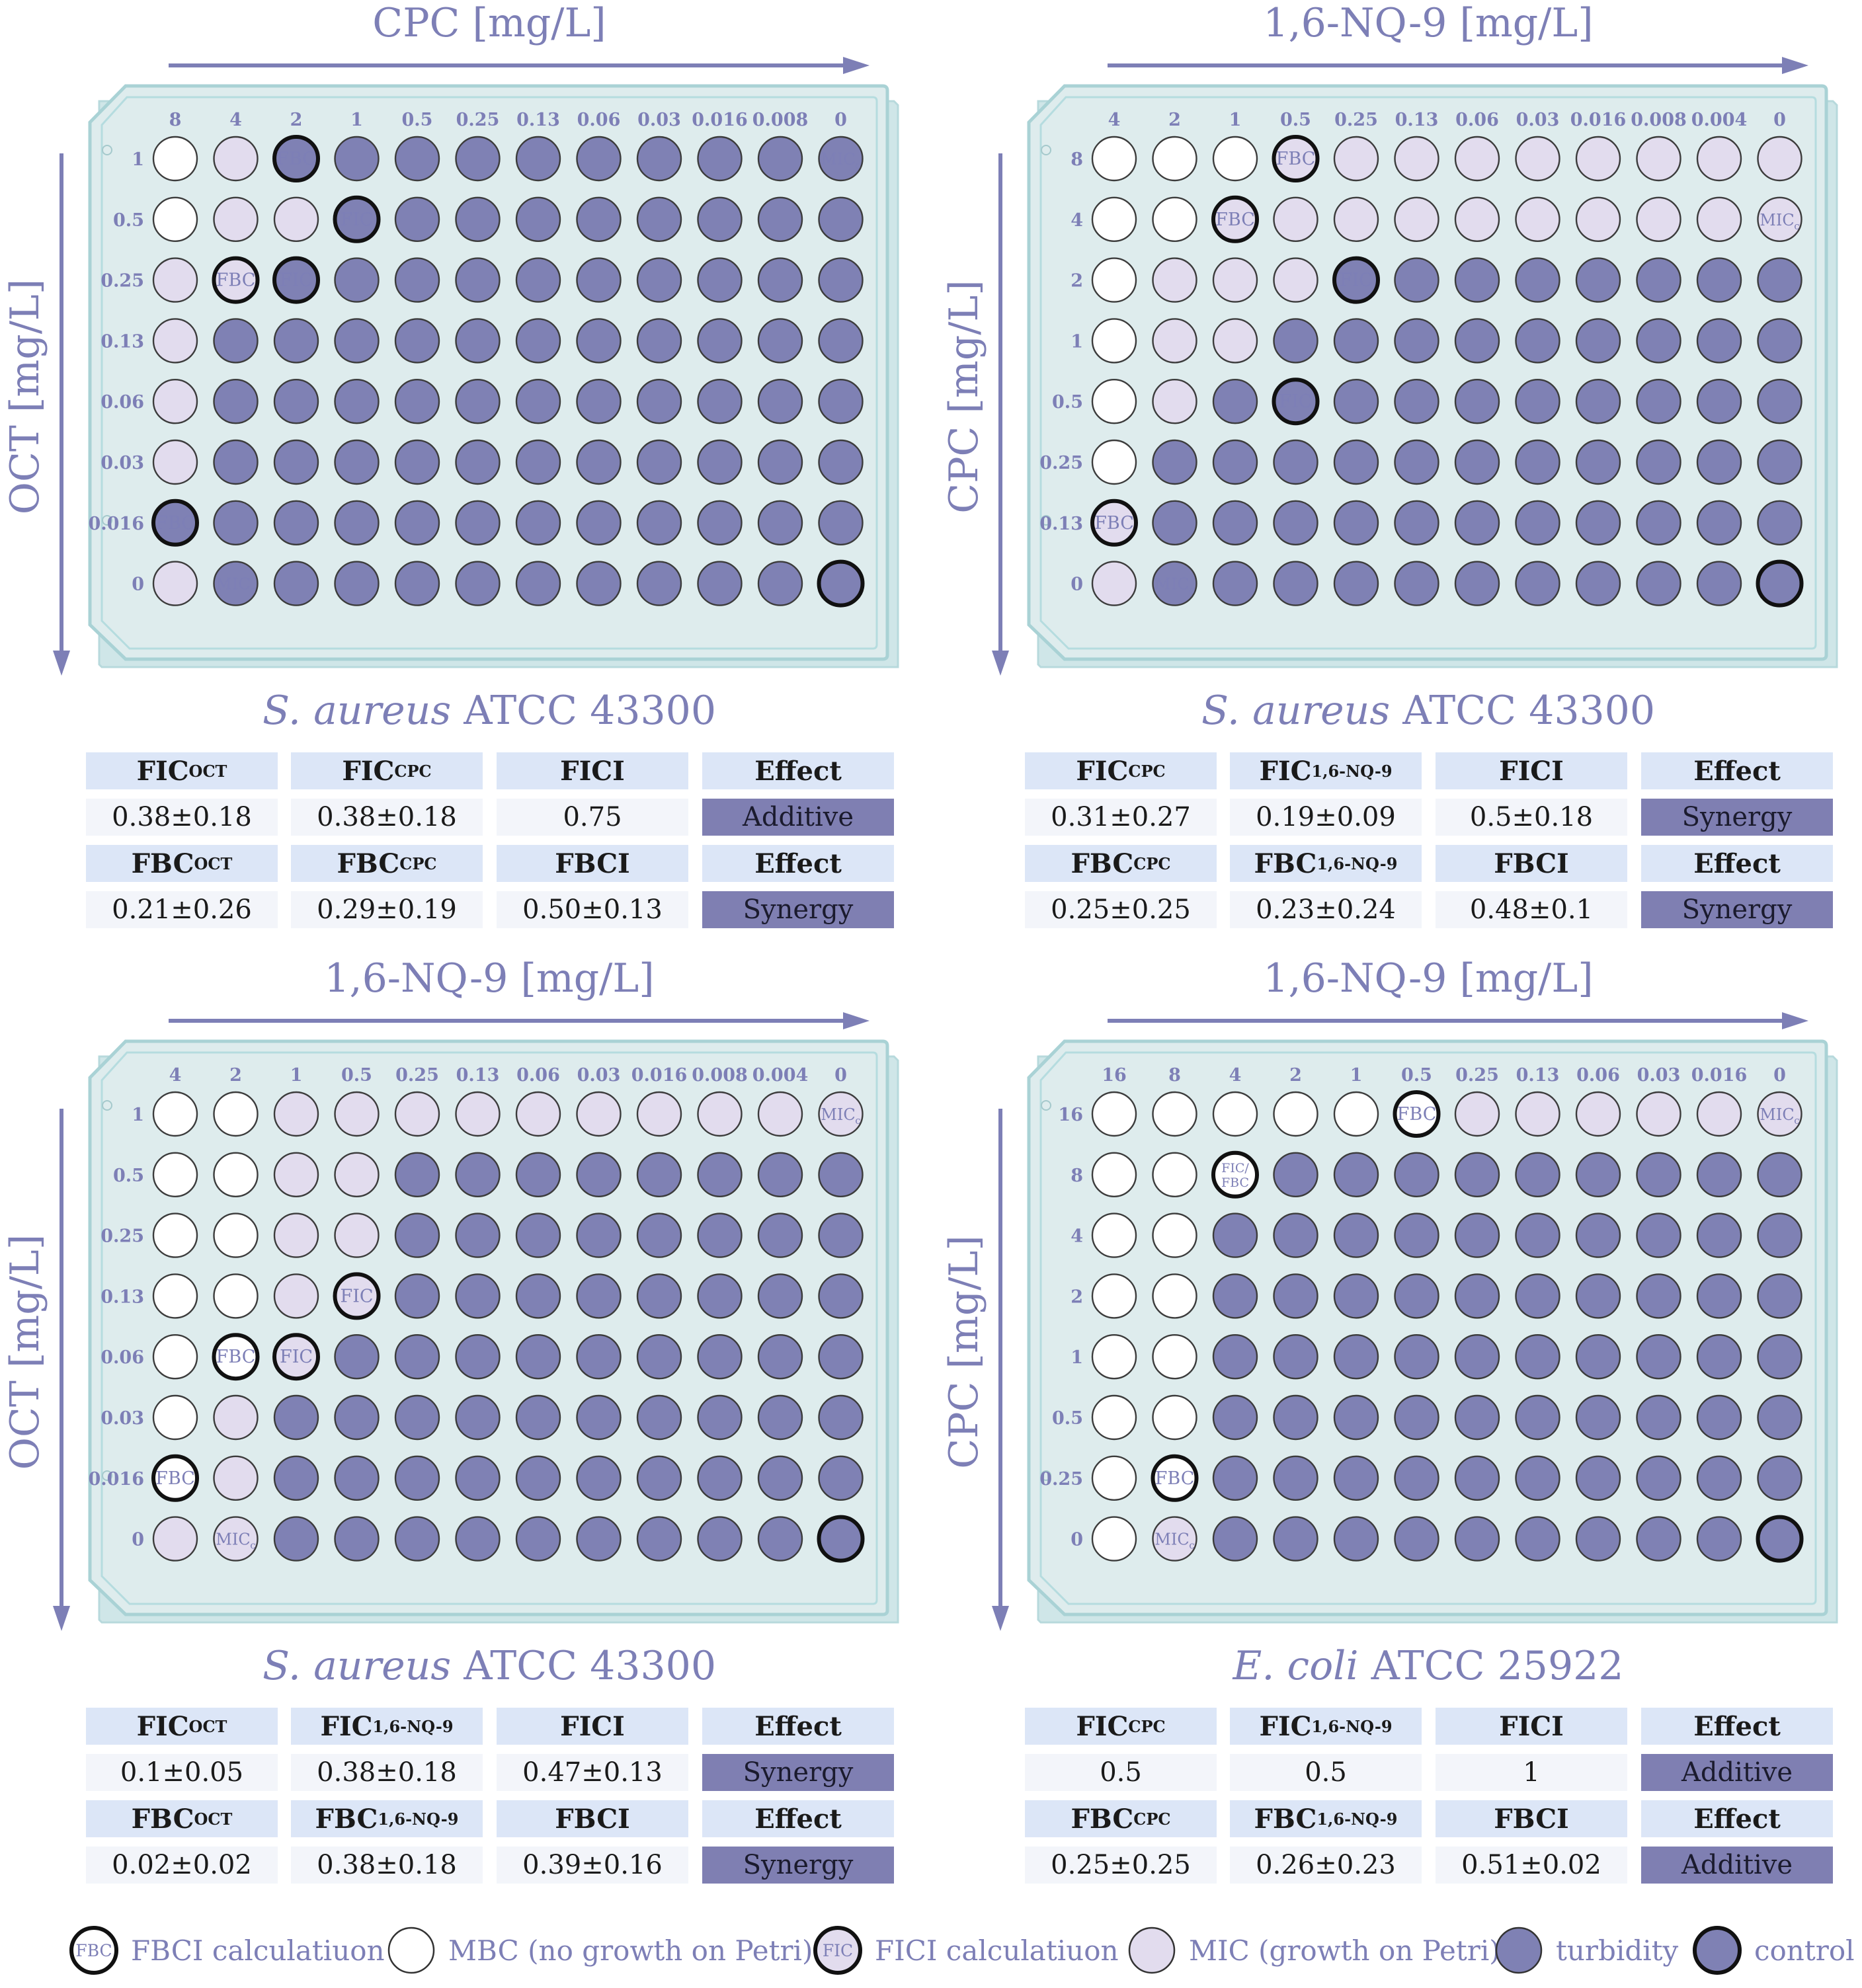 The height and width of the screenshot is (1988, 1862). I want to click on stats-header-cell: FBC 1,6-NQ-9, so click(1326, 1818).